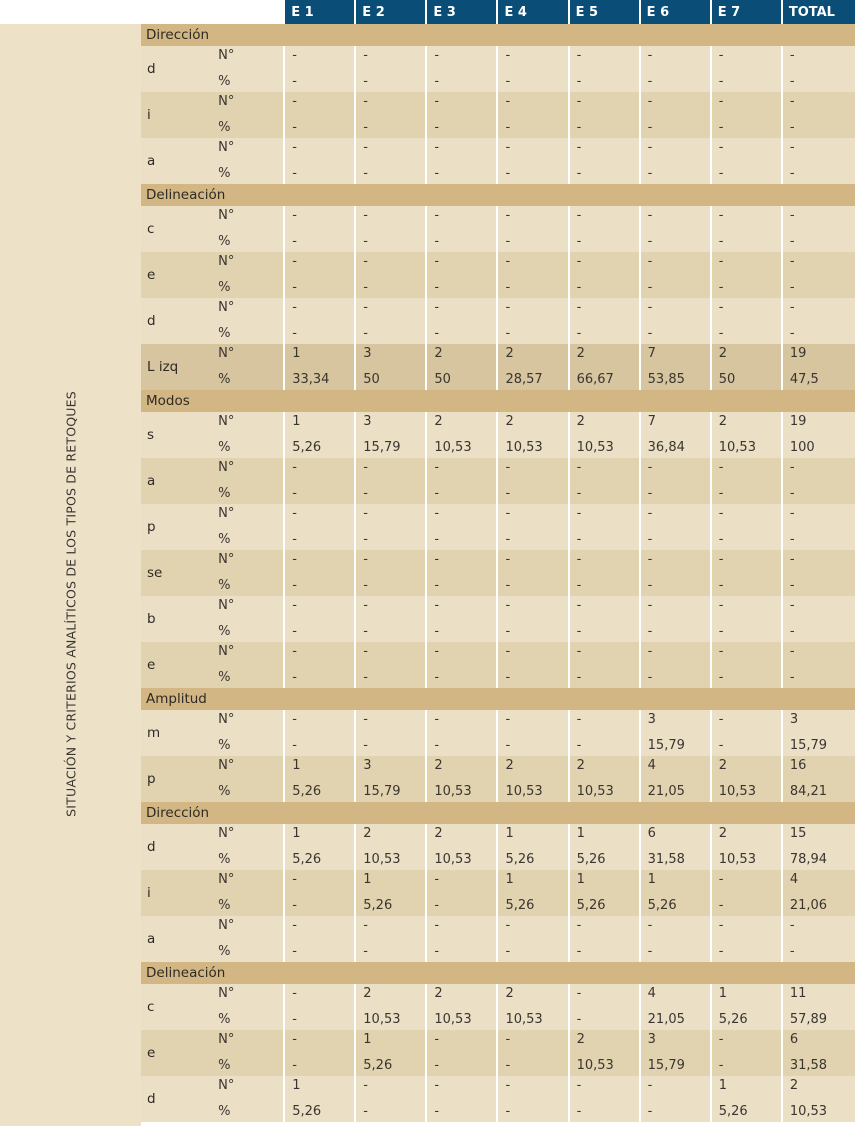  I want to click on count-value: 6, so click(794, 1039).